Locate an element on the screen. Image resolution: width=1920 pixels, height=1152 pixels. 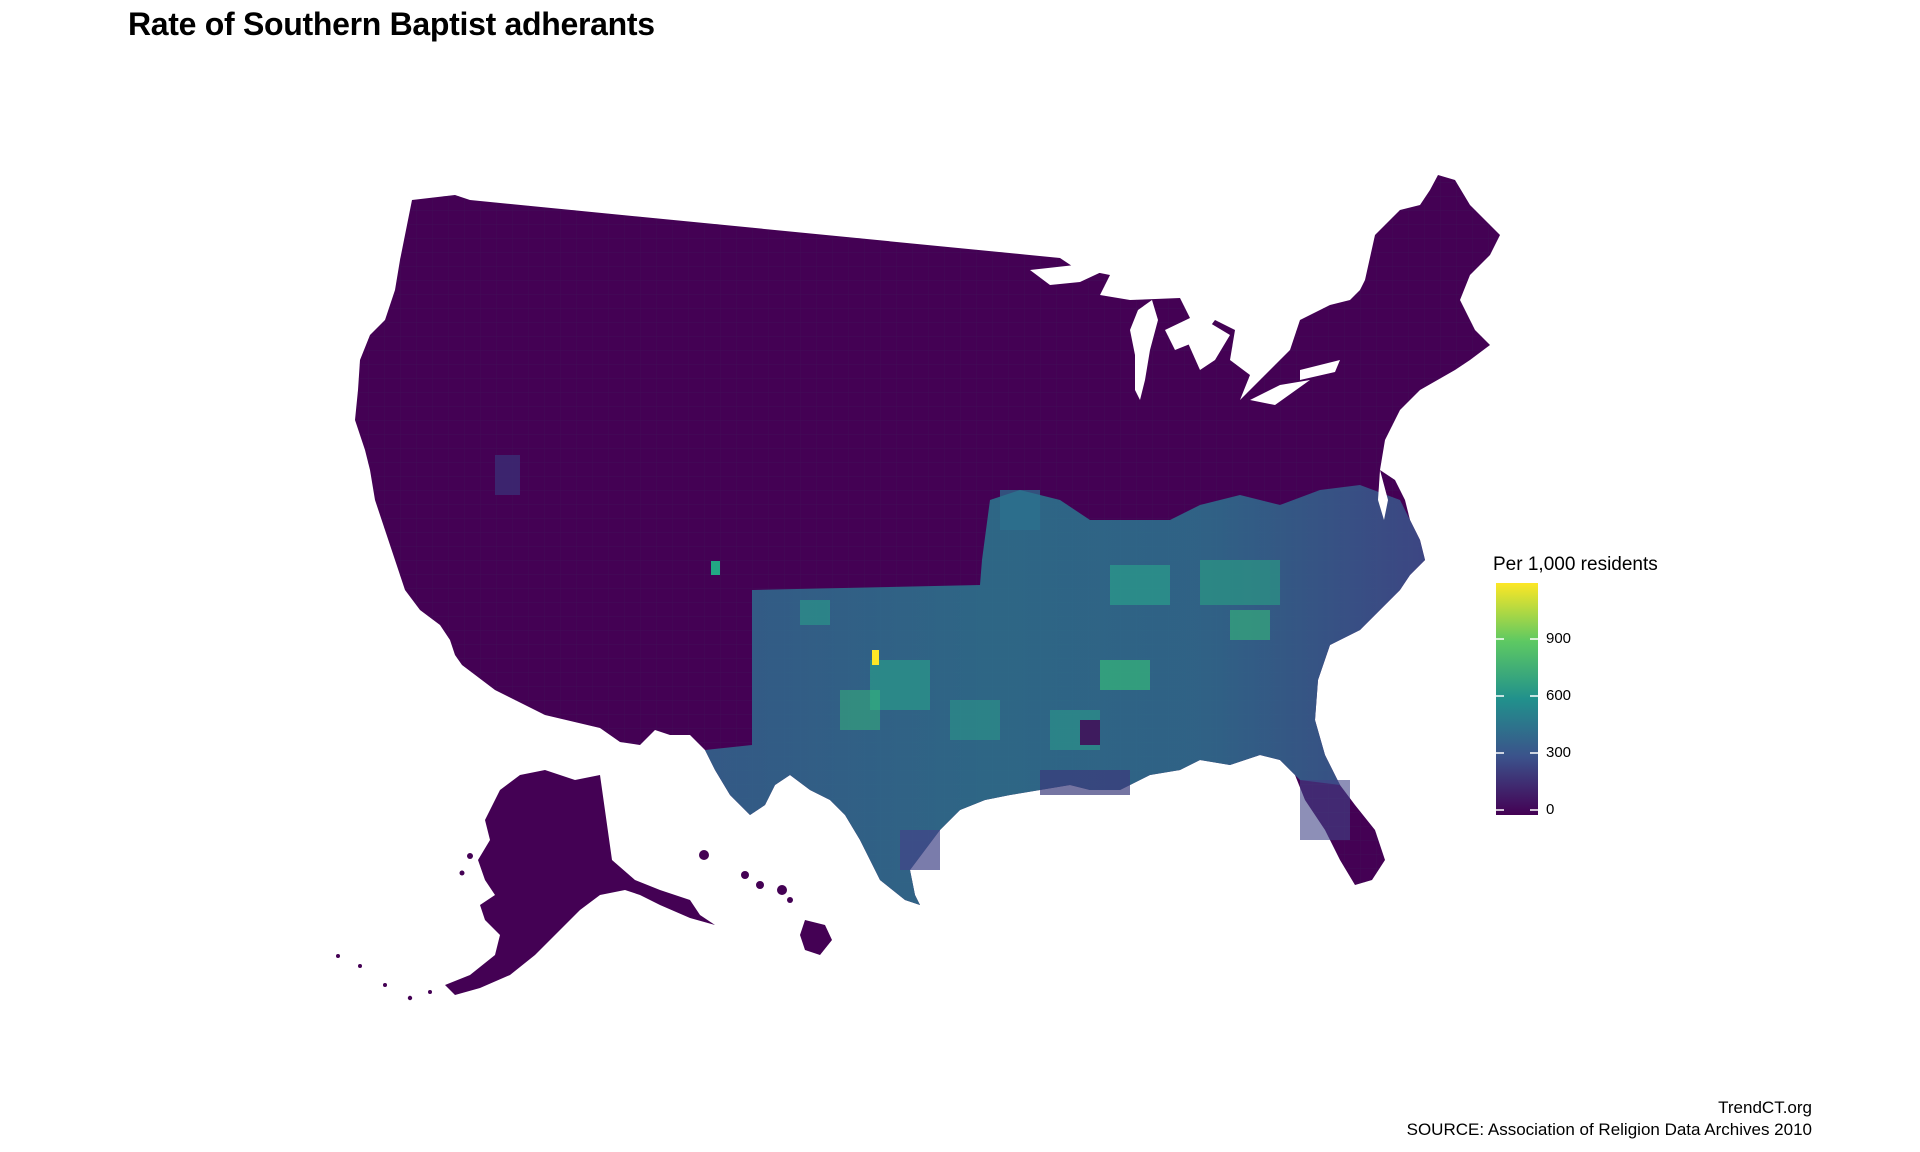
nevada-patch is located at coordinates (507, 475).